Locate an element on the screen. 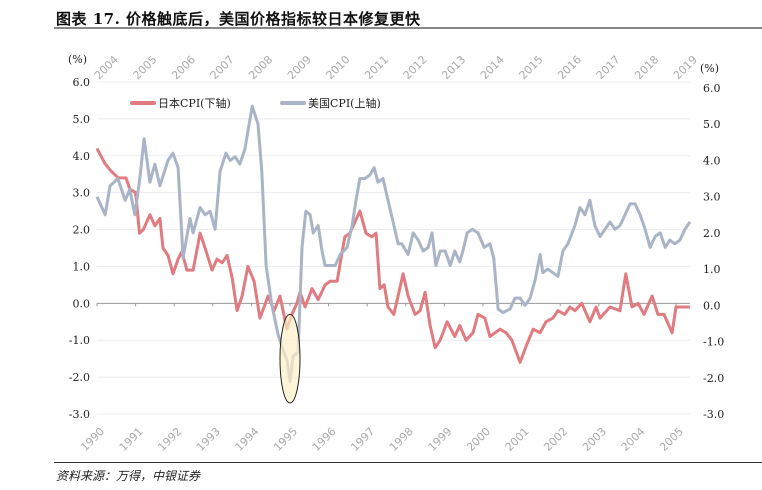  left-y-tick-label: 2.0 is located at coordinates (82, 230).